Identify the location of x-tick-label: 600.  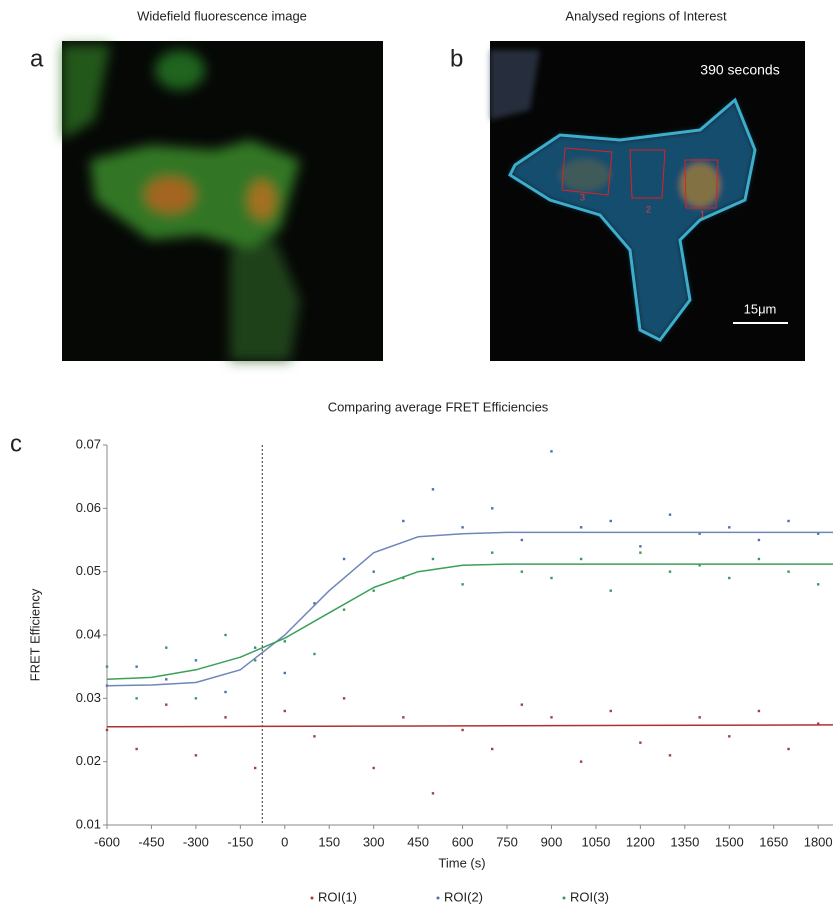
(463, 841).